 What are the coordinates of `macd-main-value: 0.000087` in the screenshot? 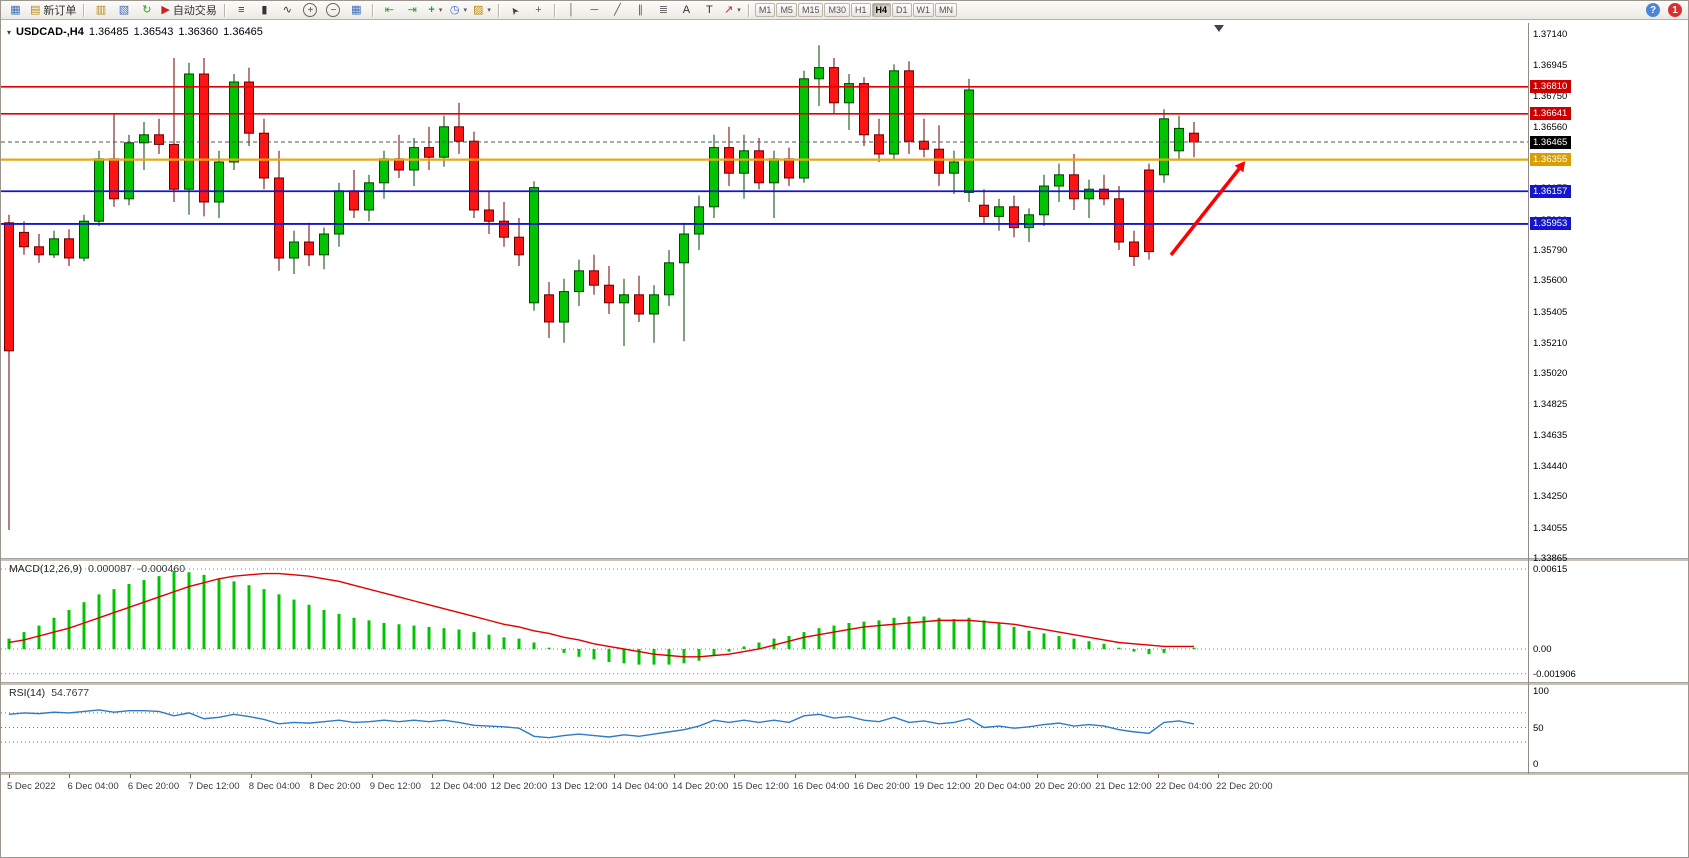 It's located at (109, 569).